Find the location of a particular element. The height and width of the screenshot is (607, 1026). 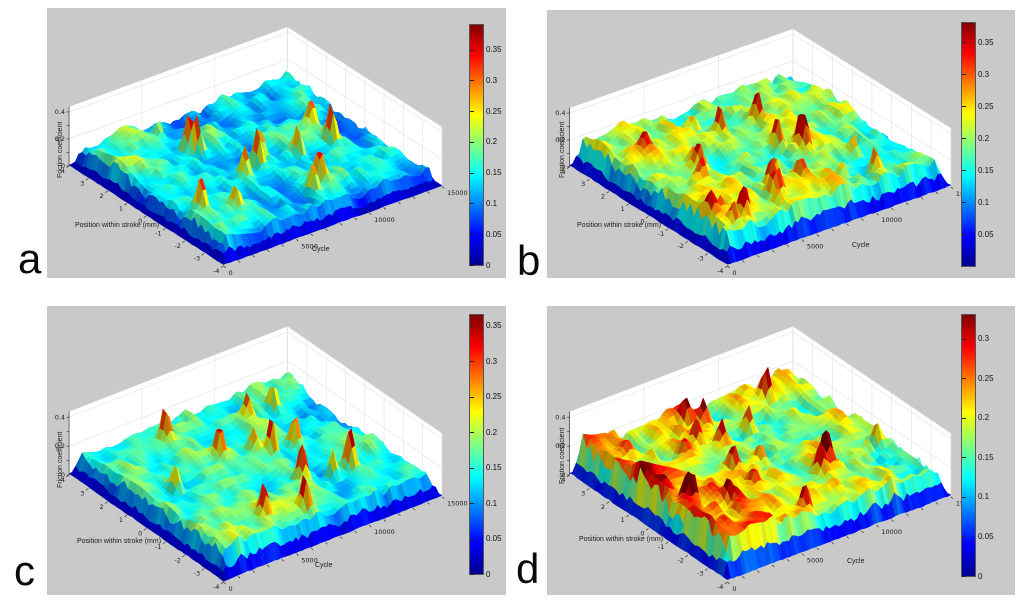

z-axis-label-d: Friction coefficient is located at coordinates (562, 455).